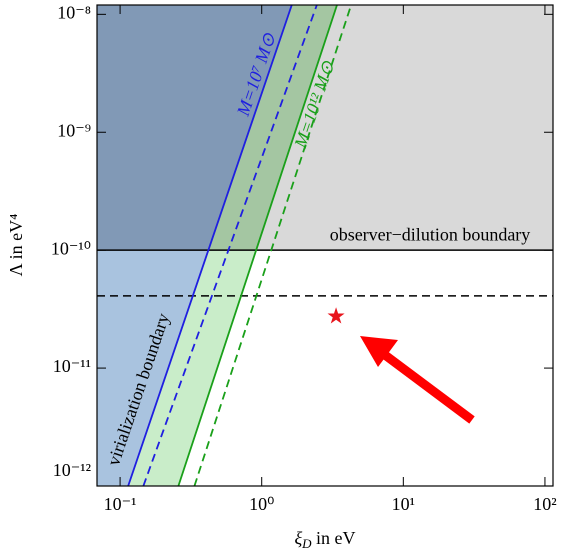 This screenshot has height=558, width=561. Describe the element at coordinates (336, 315) in the screenshot. I see `point` at that location.